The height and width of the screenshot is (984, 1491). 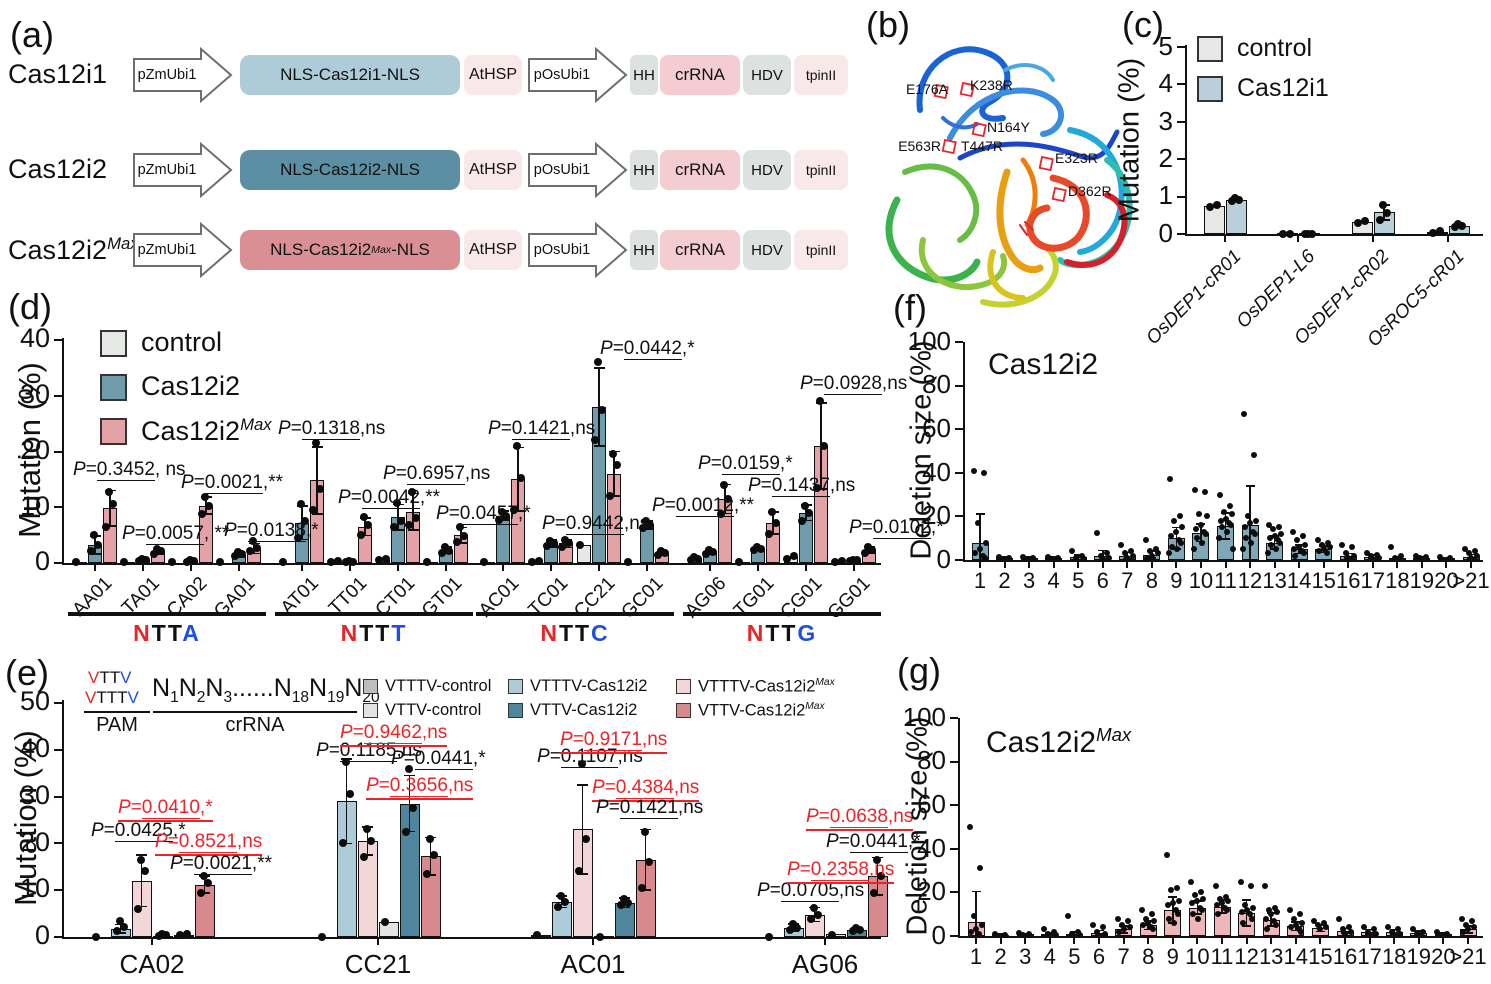 I want to click on x-tick-label: 3, so click(x=1029, y=580).